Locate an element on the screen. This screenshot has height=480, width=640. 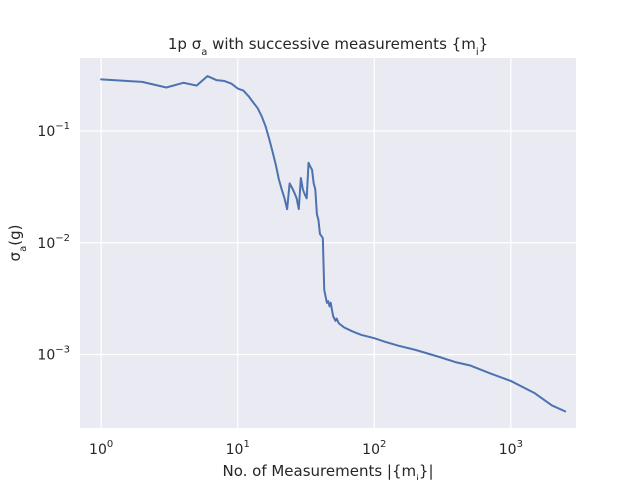
chart-title: 1p σa with successive measurements {mi} is located at coordinates (328, 46).